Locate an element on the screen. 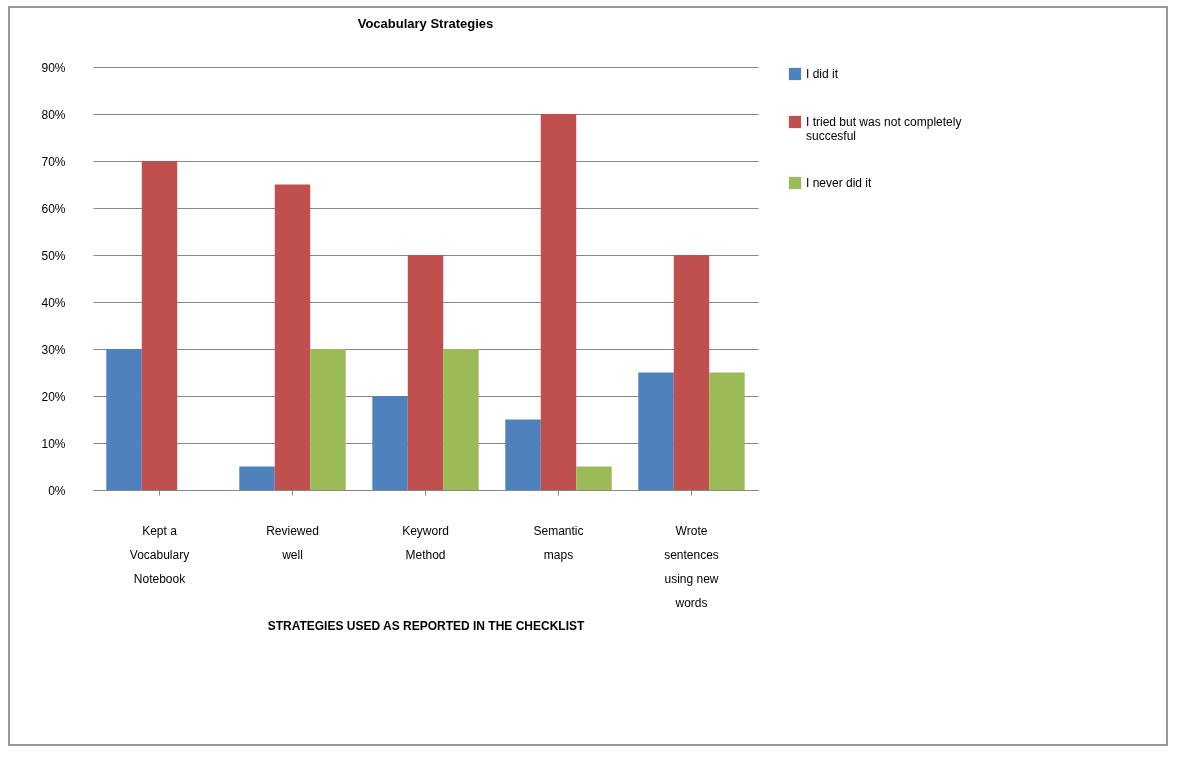 This screenshot has height=758, width=1180. y-tick-label: 90% is located at coordinates (53, 67).